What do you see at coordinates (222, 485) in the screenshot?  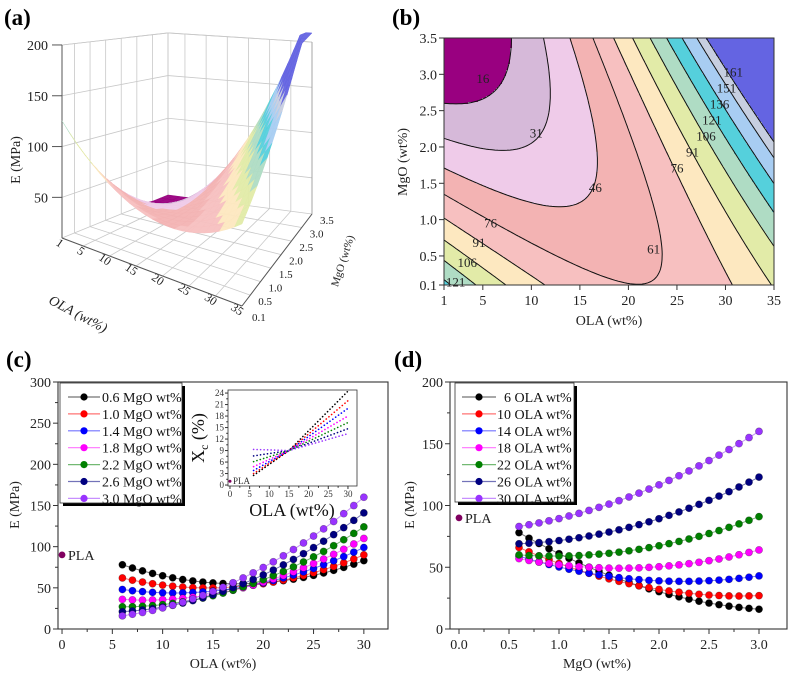 I see `y-tick-label: 0` at bounding box center [222, 485].